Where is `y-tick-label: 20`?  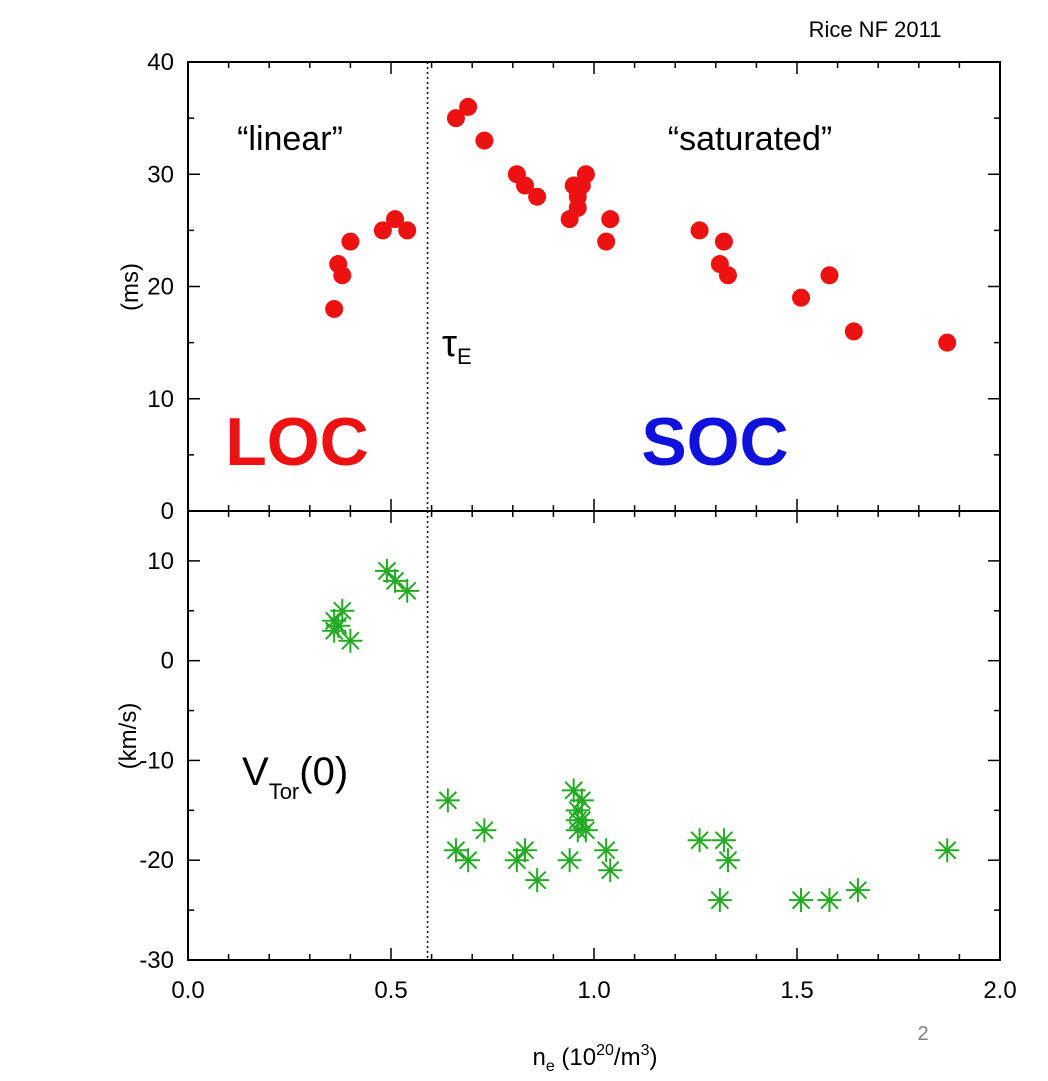 y-tick-label: 20 is located at coordinates (160, 287).